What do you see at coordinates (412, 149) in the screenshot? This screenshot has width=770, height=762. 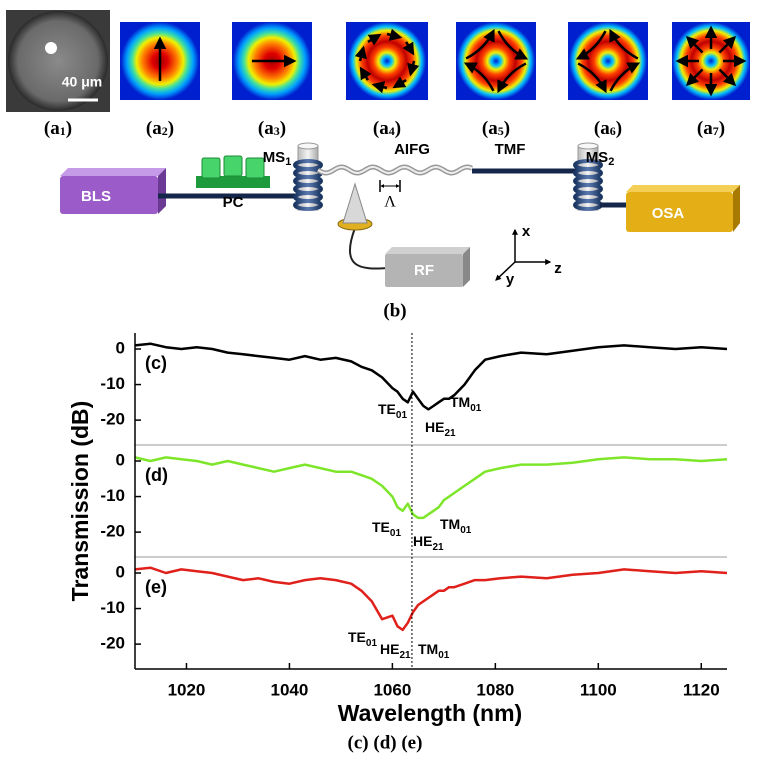 I see `component-label: AIFG` at bounding box center [412, 149].